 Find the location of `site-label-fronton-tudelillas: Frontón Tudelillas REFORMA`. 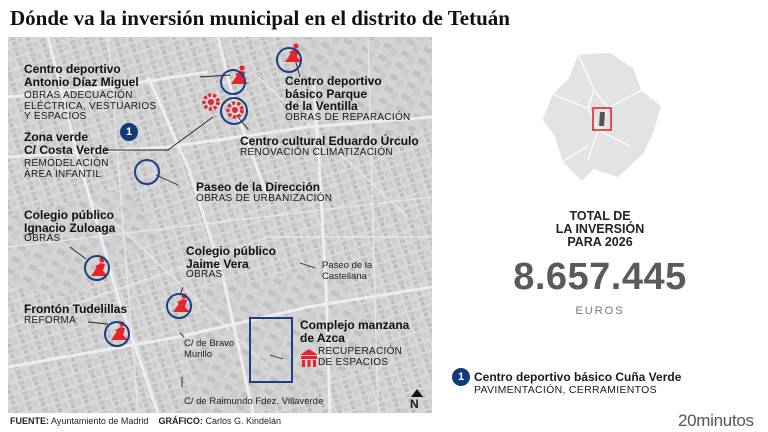

site-label-fronton-tudelillas: Frontón Tudelillas REFORMA is located at coordinates (75, 314).